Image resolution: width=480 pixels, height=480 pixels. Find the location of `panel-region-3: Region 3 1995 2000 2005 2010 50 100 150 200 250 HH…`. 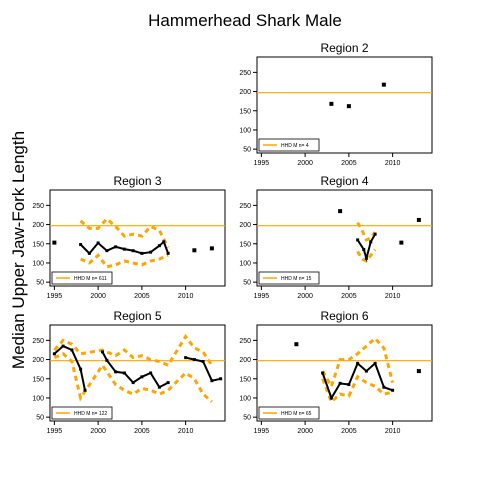

panel-region-3: Region 3 1995 2000 2005 2010 50 100 150 200 250 HH… is located at coordinates (129, 237).